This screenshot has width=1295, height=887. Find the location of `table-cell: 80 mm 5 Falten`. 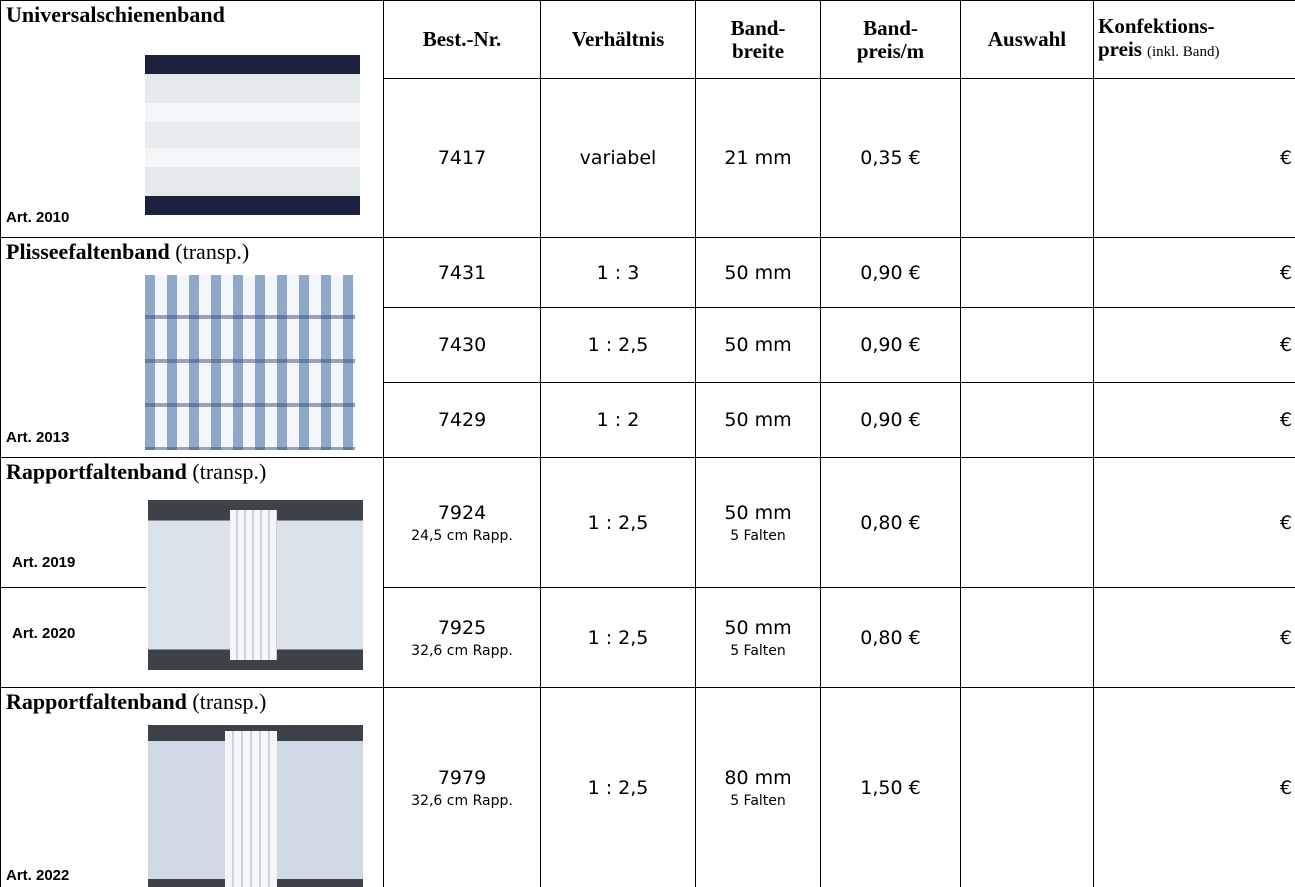

table-cell: 80 mm 5 Falten is located at coordinates (758, 787).